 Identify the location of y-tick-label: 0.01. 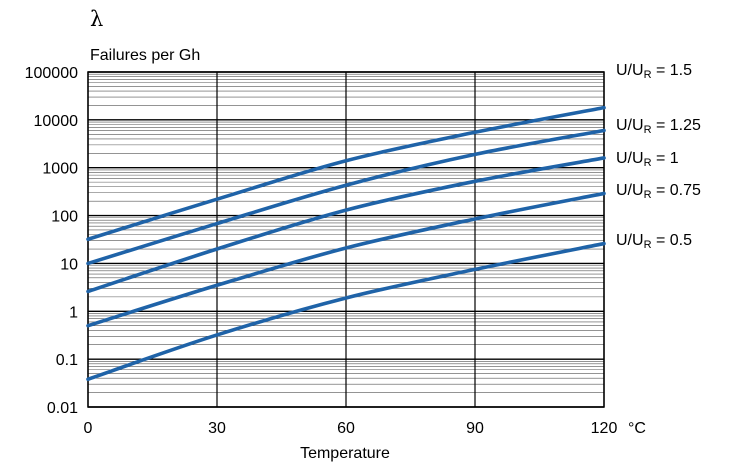
(62, 408).